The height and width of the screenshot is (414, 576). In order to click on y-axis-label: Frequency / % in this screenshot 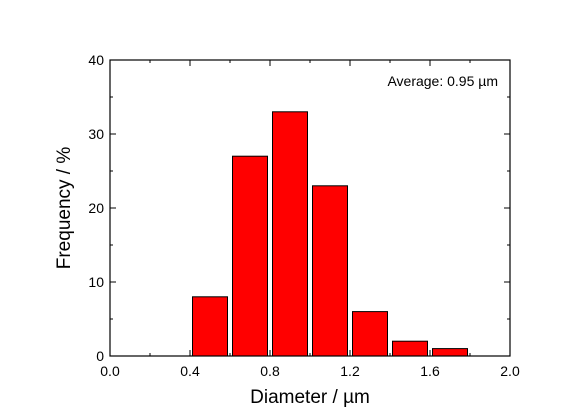, I will do `click(64, 208)`.